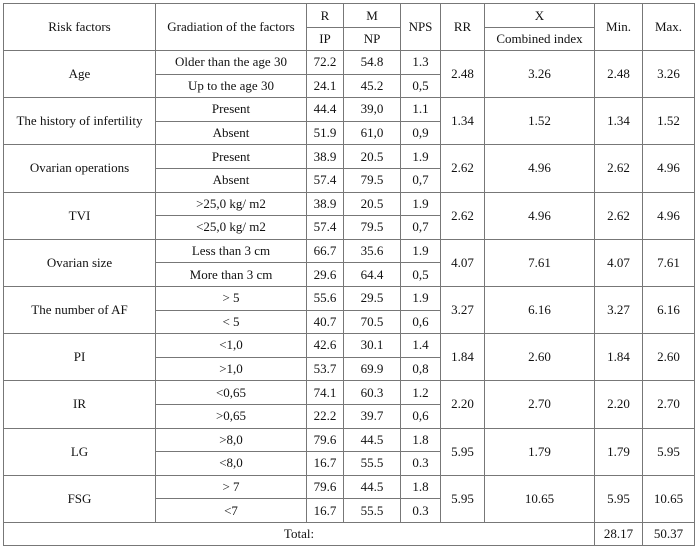  Describe the element at coordinates (325, 345) in the screenshot. I see `ip-cell: 42.6` at that location.